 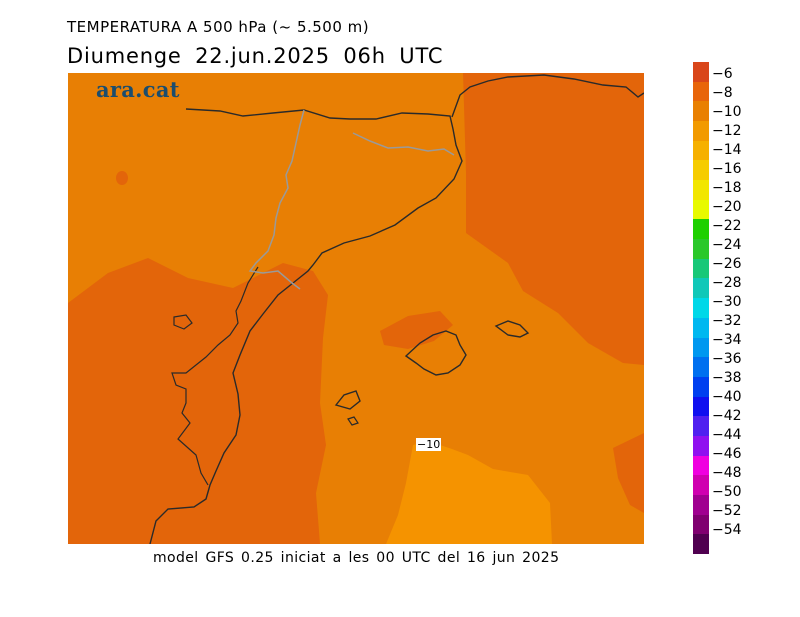 I want to click on legend-label: −16, so click(x=727, y=169).